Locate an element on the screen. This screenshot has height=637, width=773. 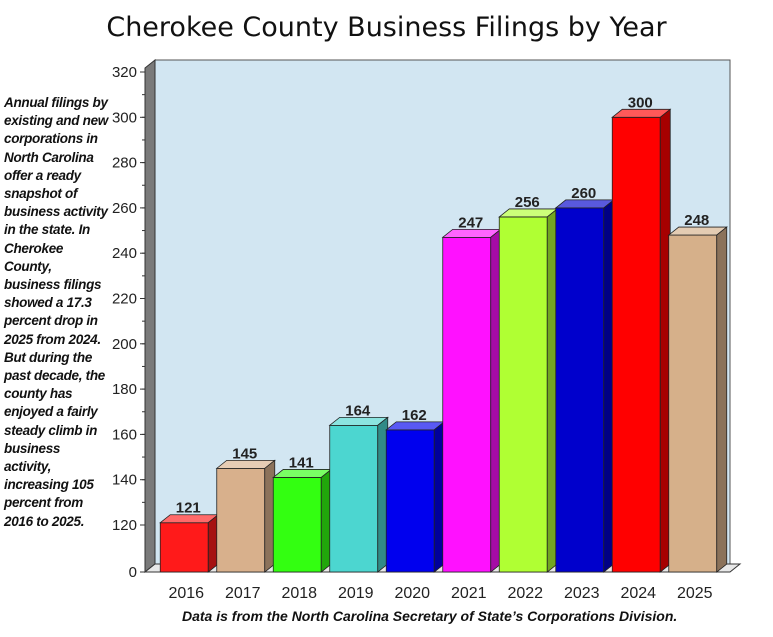
bar-2020 is located at coordinates (415, 497).